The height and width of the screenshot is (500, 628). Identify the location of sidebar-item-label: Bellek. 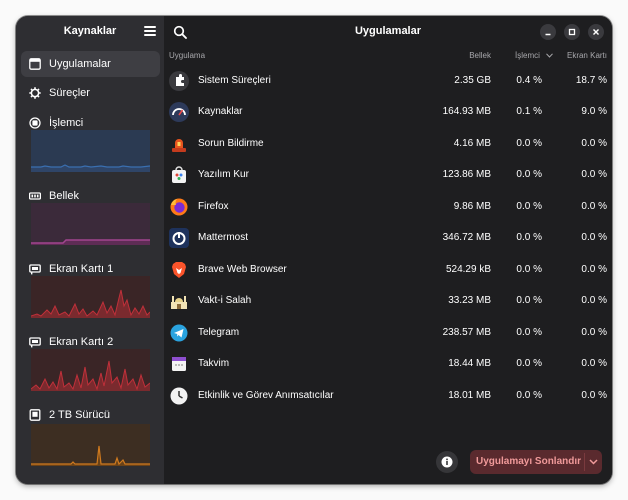
(64, 196).